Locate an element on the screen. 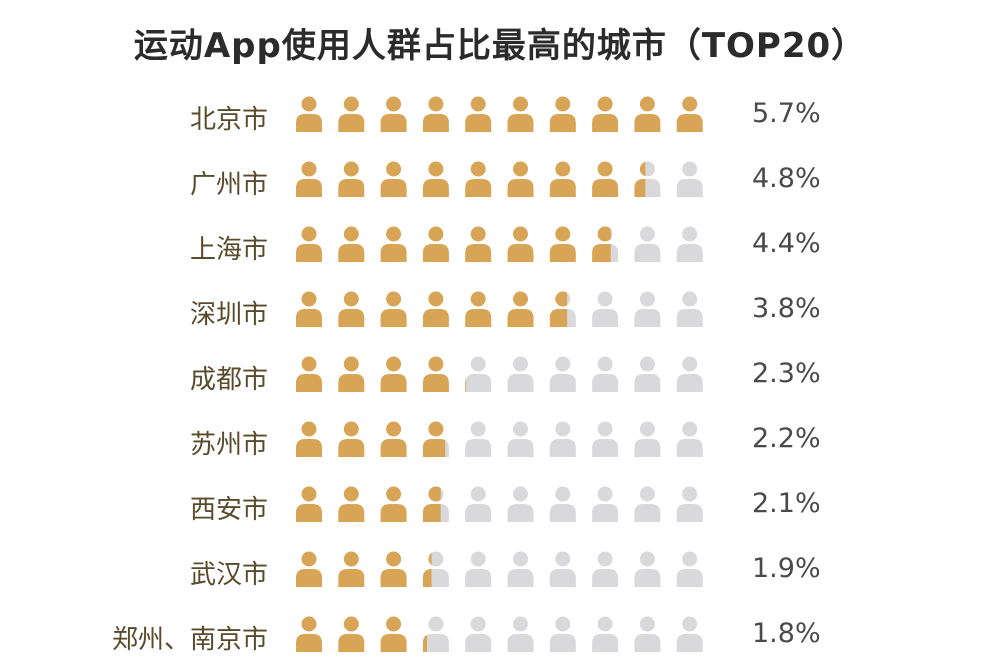 The width and height of the screenshot is (1000, 657). value-label: 1.9% is located at coordinates (786, 568).